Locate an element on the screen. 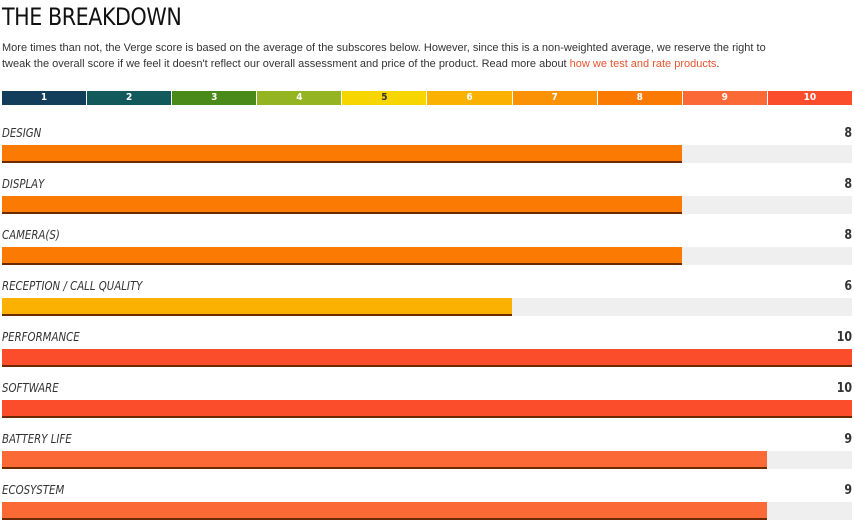 The height and width of the screenshot is (532, 855). subscore-row: SOFTWARE 10 is located at coordinates (427, 404).